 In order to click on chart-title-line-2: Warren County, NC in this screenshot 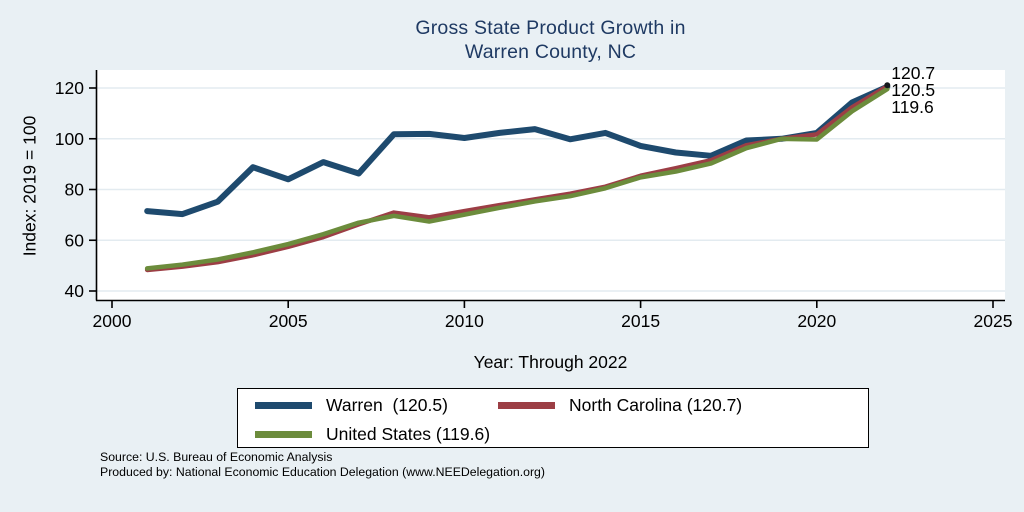, I will do `click(550, 52)`.